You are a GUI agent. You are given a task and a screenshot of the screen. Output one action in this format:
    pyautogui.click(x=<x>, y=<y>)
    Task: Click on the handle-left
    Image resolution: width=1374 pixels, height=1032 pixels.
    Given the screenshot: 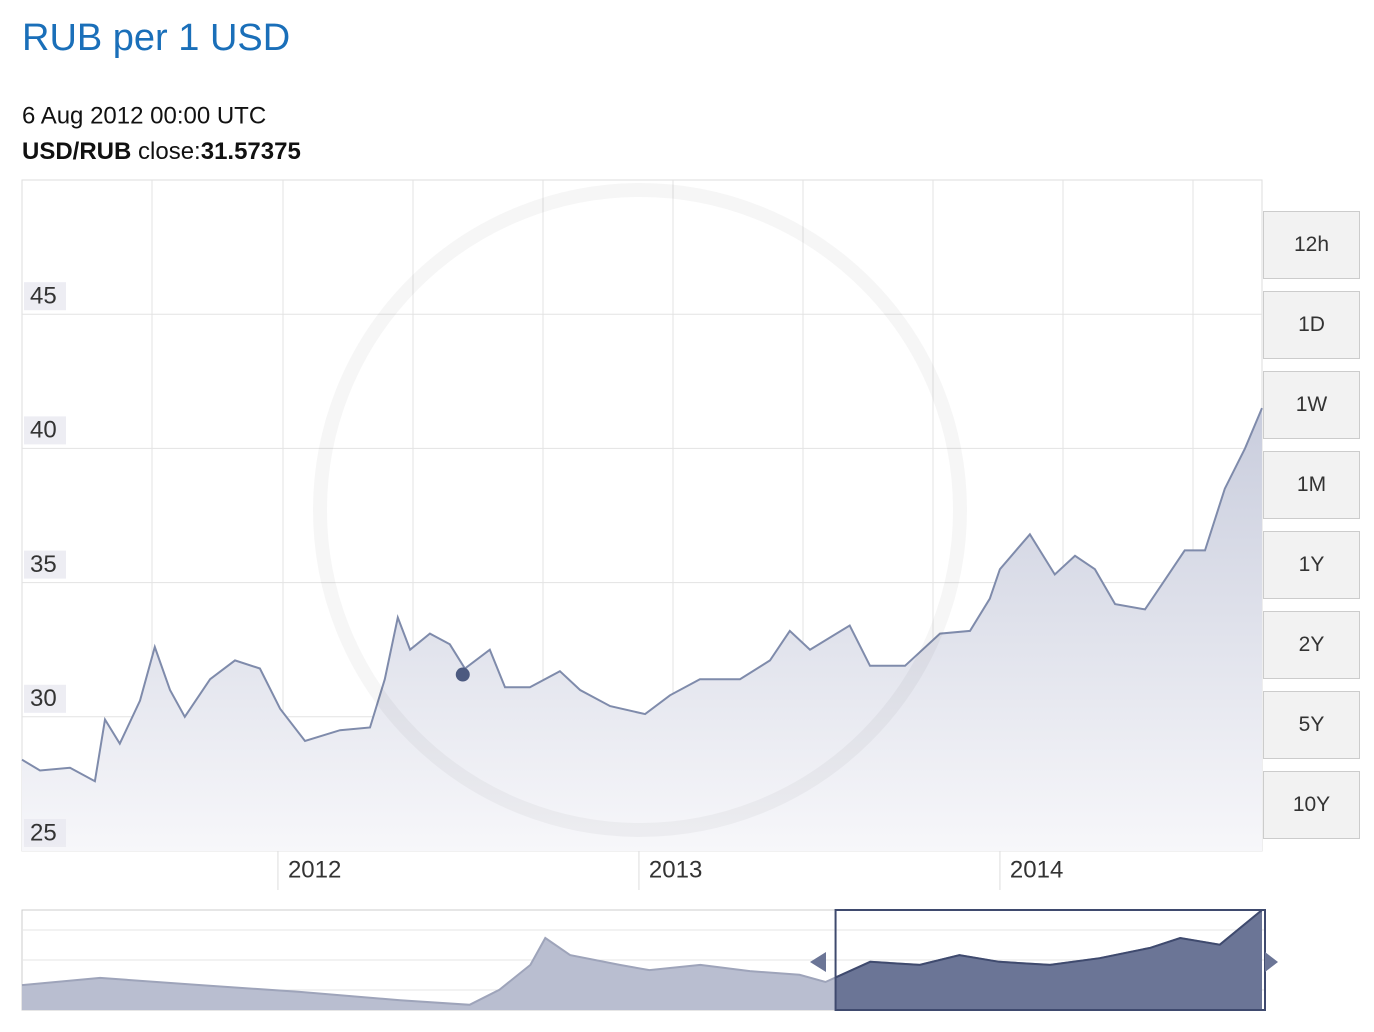 What is the action you would take?
    pyautogui.click(x=818, y=962)
    